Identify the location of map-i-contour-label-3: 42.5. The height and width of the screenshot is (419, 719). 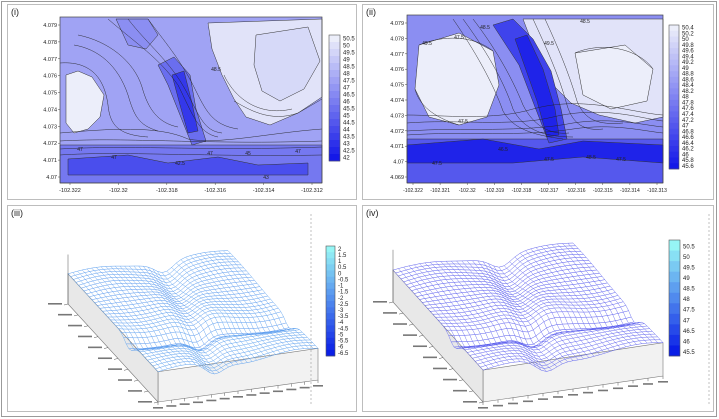
(180, 164).